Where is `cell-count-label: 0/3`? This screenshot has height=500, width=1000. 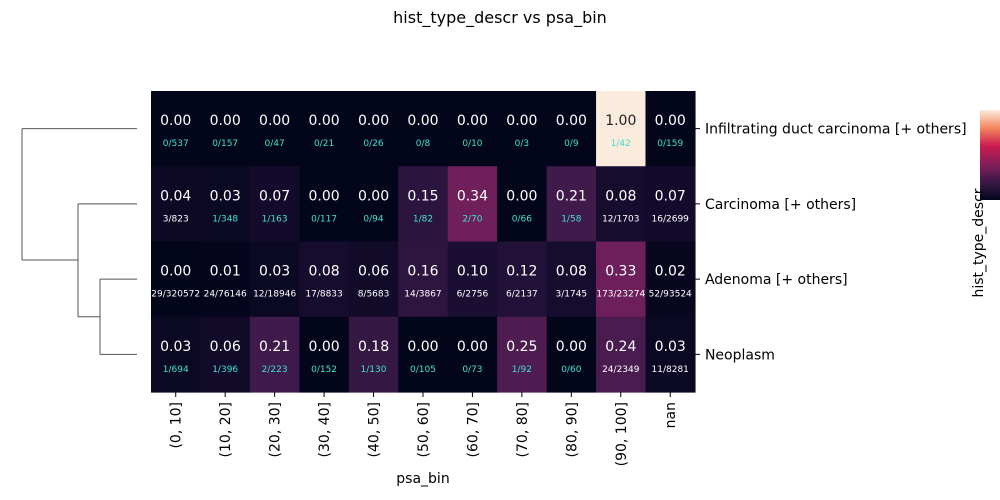 cell-count-label: 0/3 is located at coordinates (522, 144).